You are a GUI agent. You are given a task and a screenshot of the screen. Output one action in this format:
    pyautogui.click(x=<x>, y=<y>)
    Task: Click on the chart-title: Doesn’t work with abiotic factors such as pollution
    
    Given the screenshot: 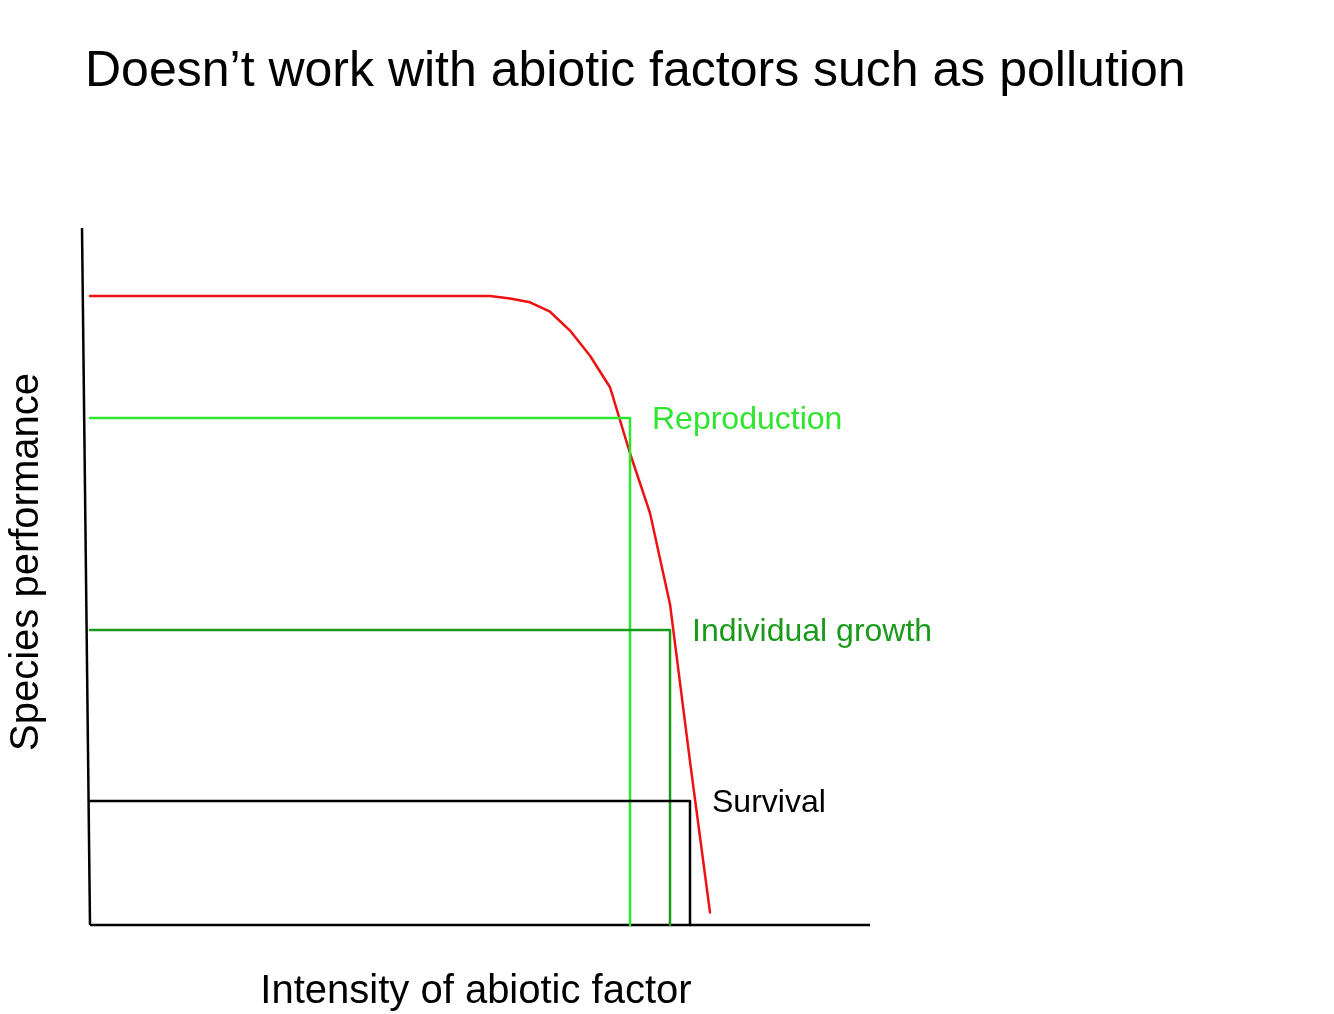 What is the action you would take?
    pyautogui.click(x=635, y=69)
    